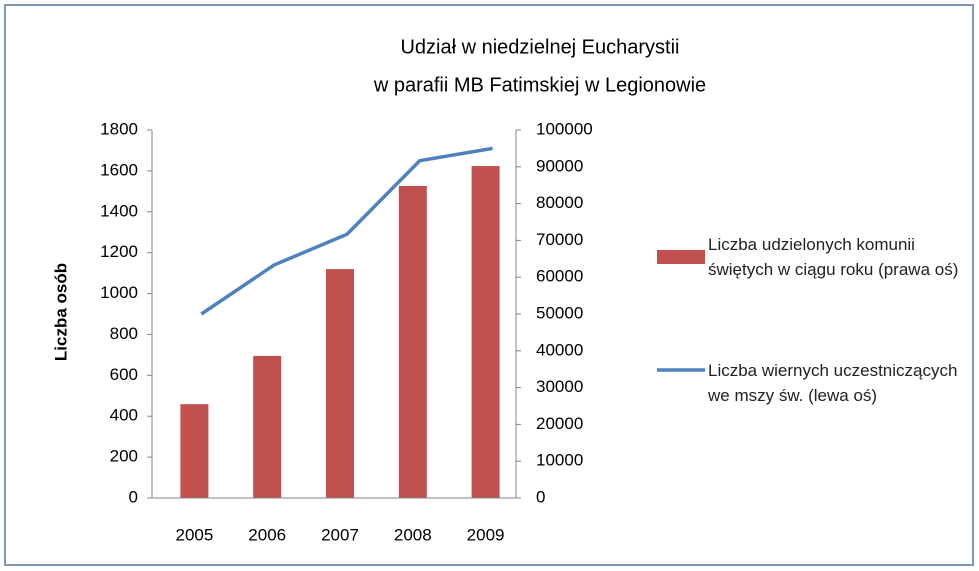 The image size is (979, 571). Describe the element at coordinates (681, 257) in the screenshot. I see `legend-key` at that location.